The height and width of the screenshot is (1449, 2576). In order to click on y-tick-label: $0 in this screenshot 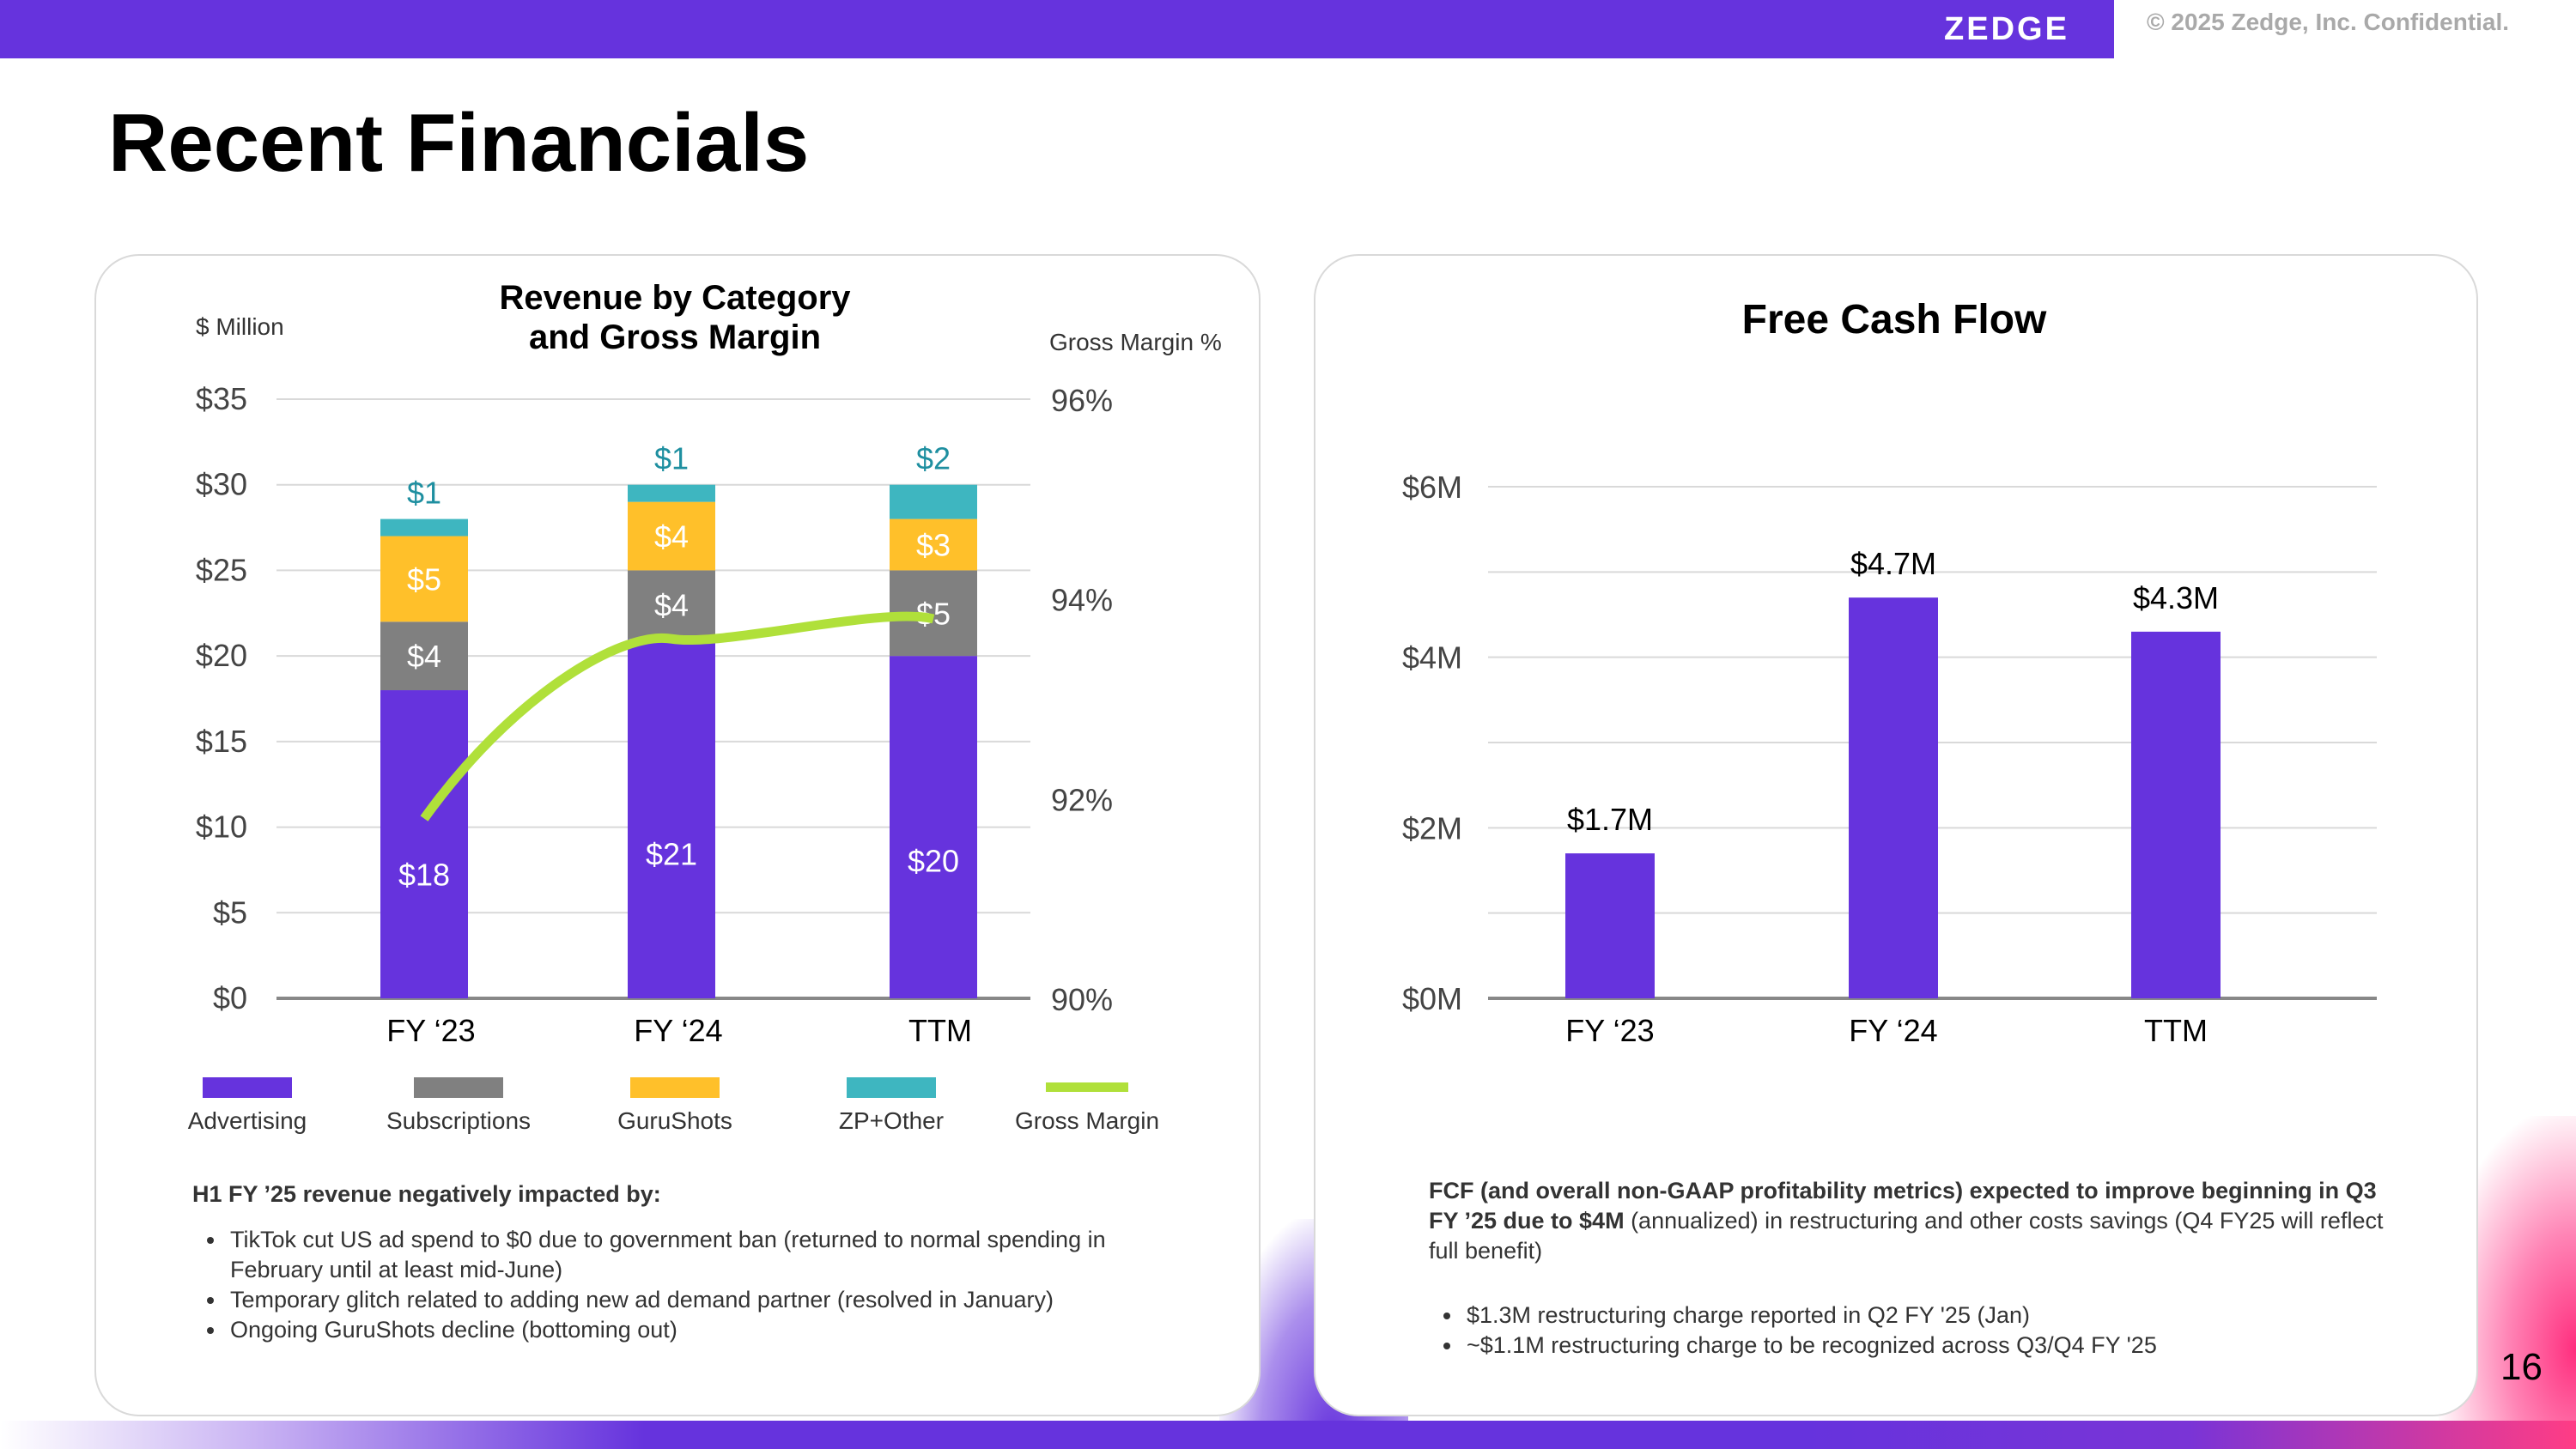, I will do `click(230, 998)`.